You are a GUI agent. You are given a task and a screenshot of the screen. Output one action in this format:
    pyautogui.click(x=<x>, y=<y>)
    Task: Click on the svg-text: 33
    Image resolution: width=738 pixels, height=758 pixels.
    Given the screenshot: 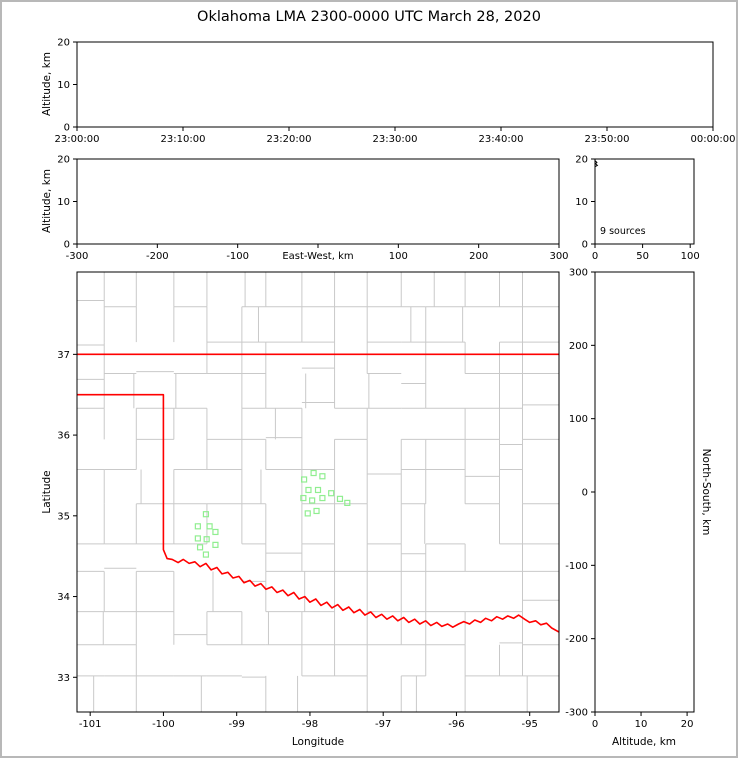 What is the action you would take?
    pyautogui.click(x=63, y=678)
    